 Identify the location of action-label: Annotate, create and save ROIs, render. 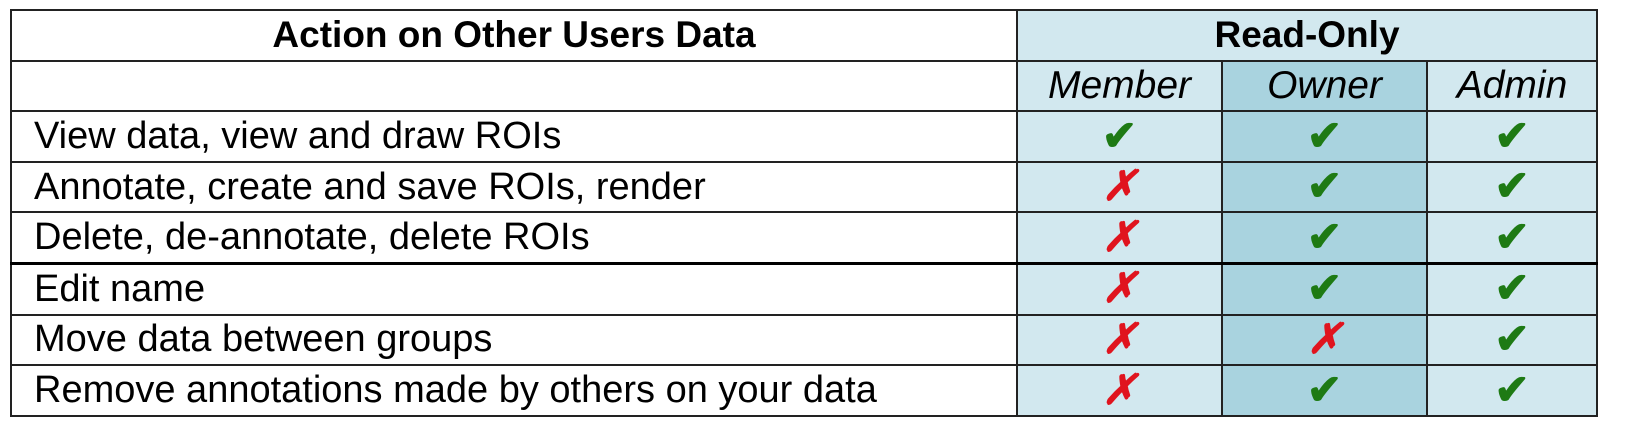
(514, 187).